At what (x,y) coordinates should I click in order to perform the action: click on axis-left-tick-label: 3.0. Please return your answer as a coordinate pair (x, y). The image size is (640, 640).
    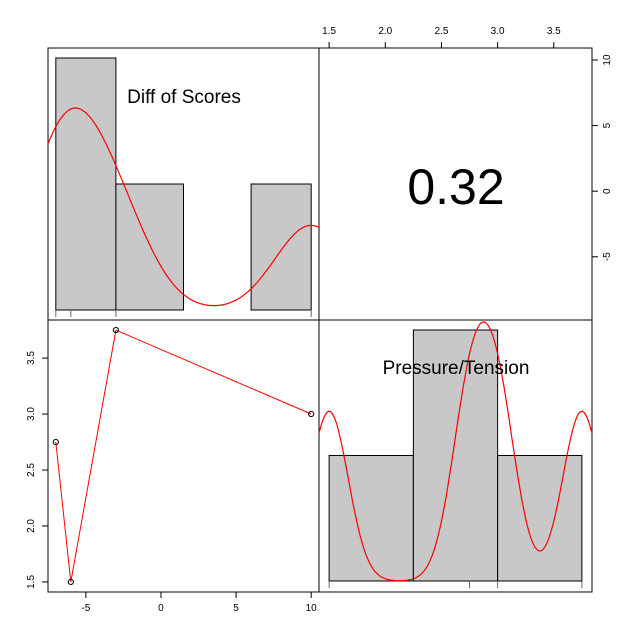
    Looking at the image, I should click on (31, 414).